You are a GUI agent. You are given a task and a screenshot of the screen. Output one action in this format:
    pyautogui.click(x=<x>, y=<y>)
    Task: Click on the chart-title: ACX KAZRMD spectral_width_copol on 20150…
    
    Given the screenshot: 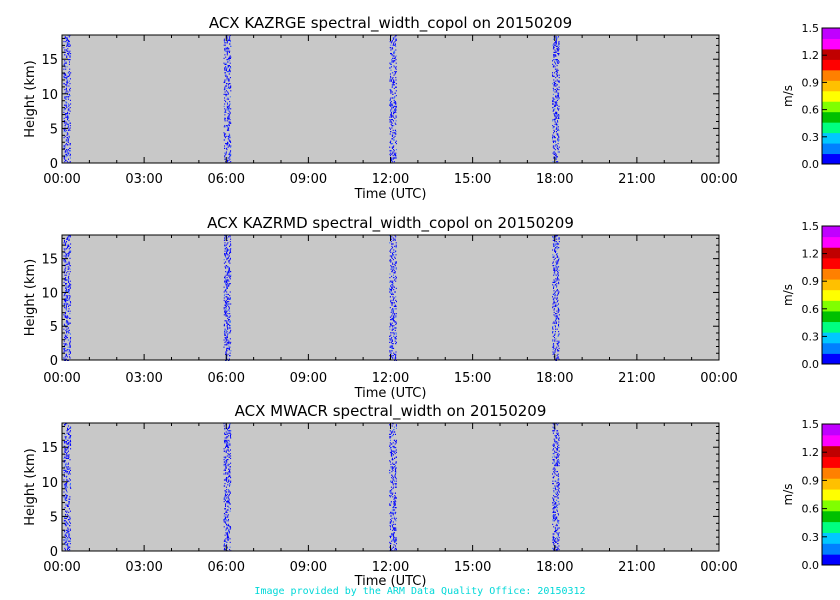 What is the action you would take?
    pyautogui.click(x=390, y=223)
    